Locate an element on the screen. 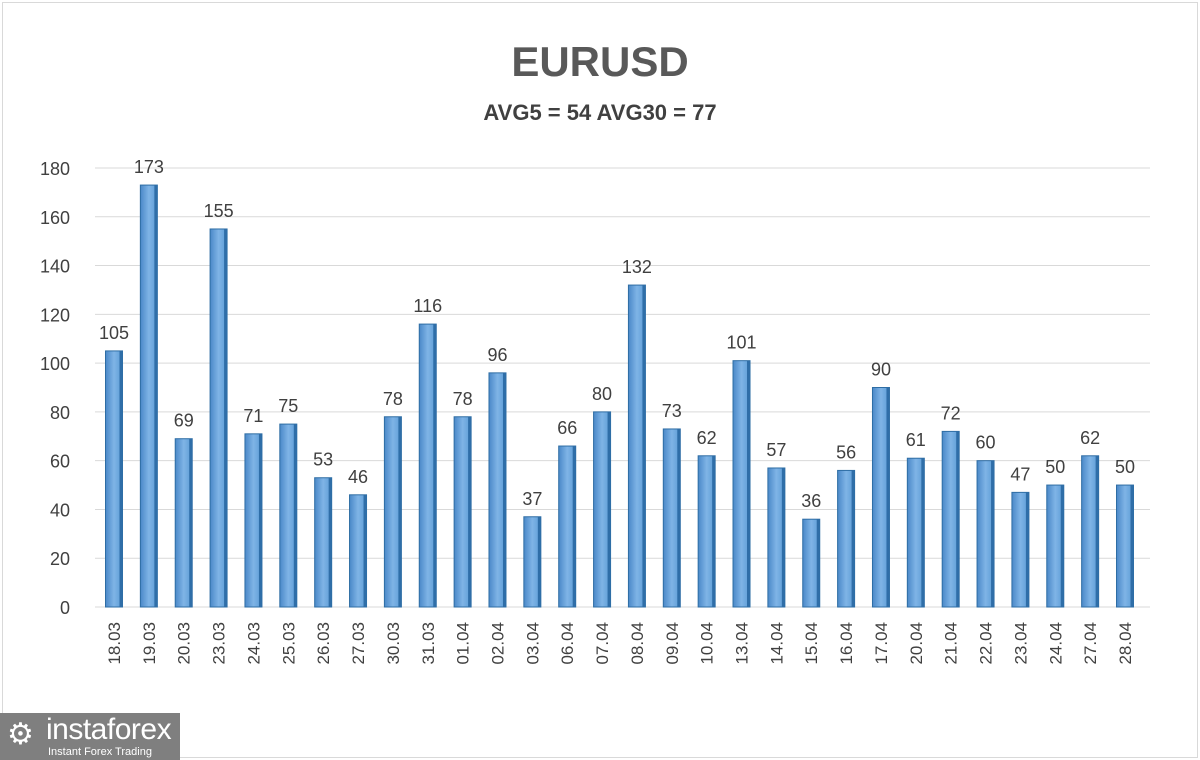 Image resolution: width=1200 pixels, height=760 pixels. data-label: 46 is located at coordinates (358, 477).